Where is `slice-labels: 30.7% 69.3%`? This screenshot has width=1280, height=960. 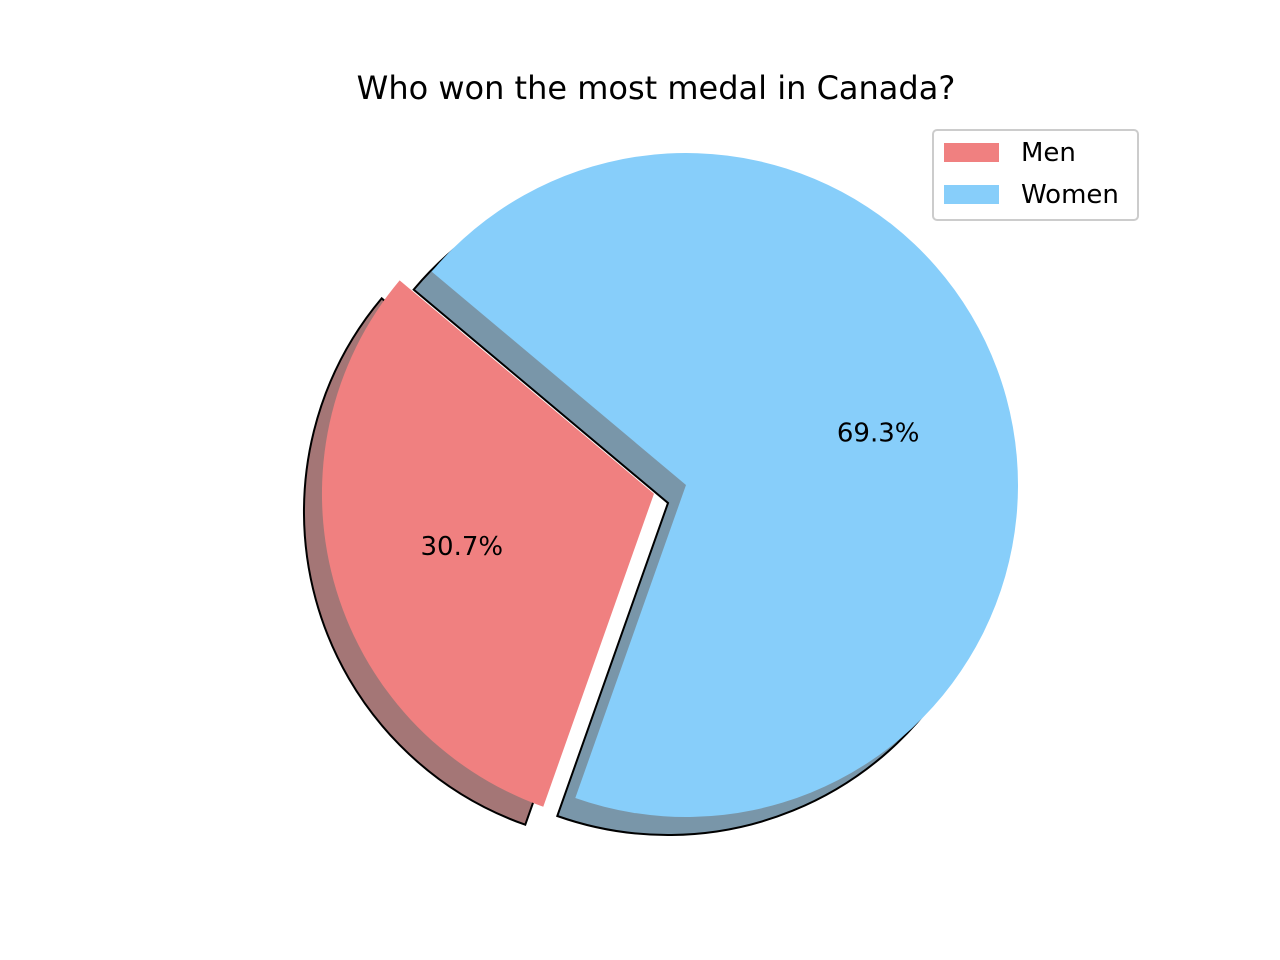 slice-labels: 30.7% 69.3% is located at coordinates (669, 491).